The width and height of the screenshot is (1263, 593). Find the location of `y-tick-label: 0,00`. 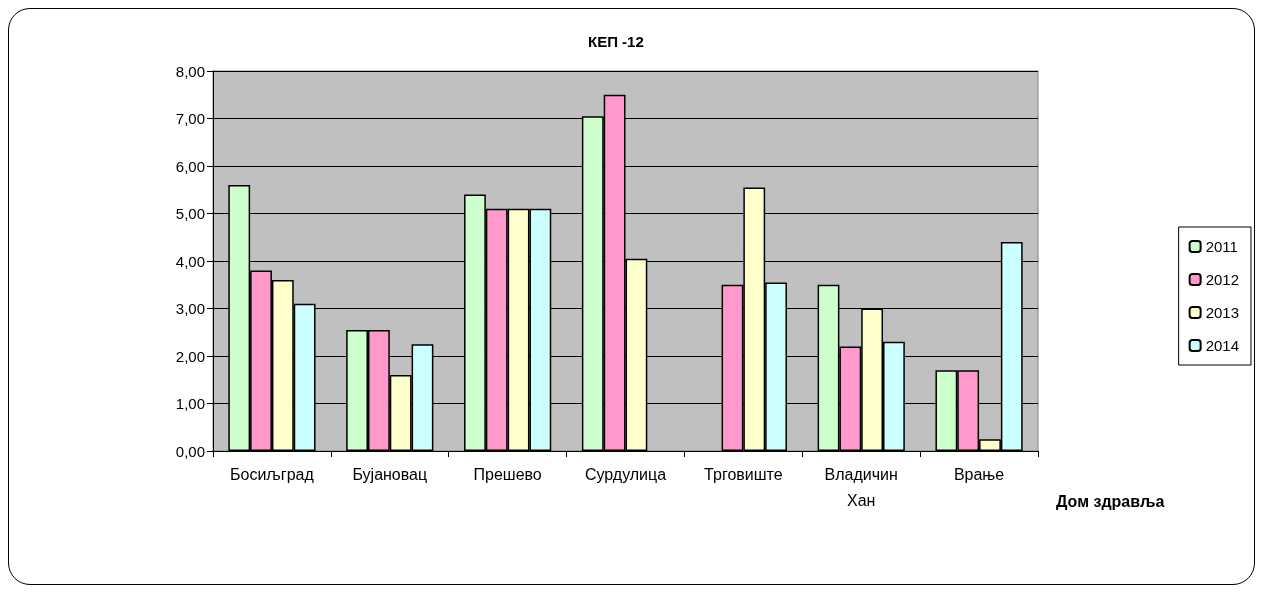

y-tick-label: 0,00 is located at coordinates (190, 451).